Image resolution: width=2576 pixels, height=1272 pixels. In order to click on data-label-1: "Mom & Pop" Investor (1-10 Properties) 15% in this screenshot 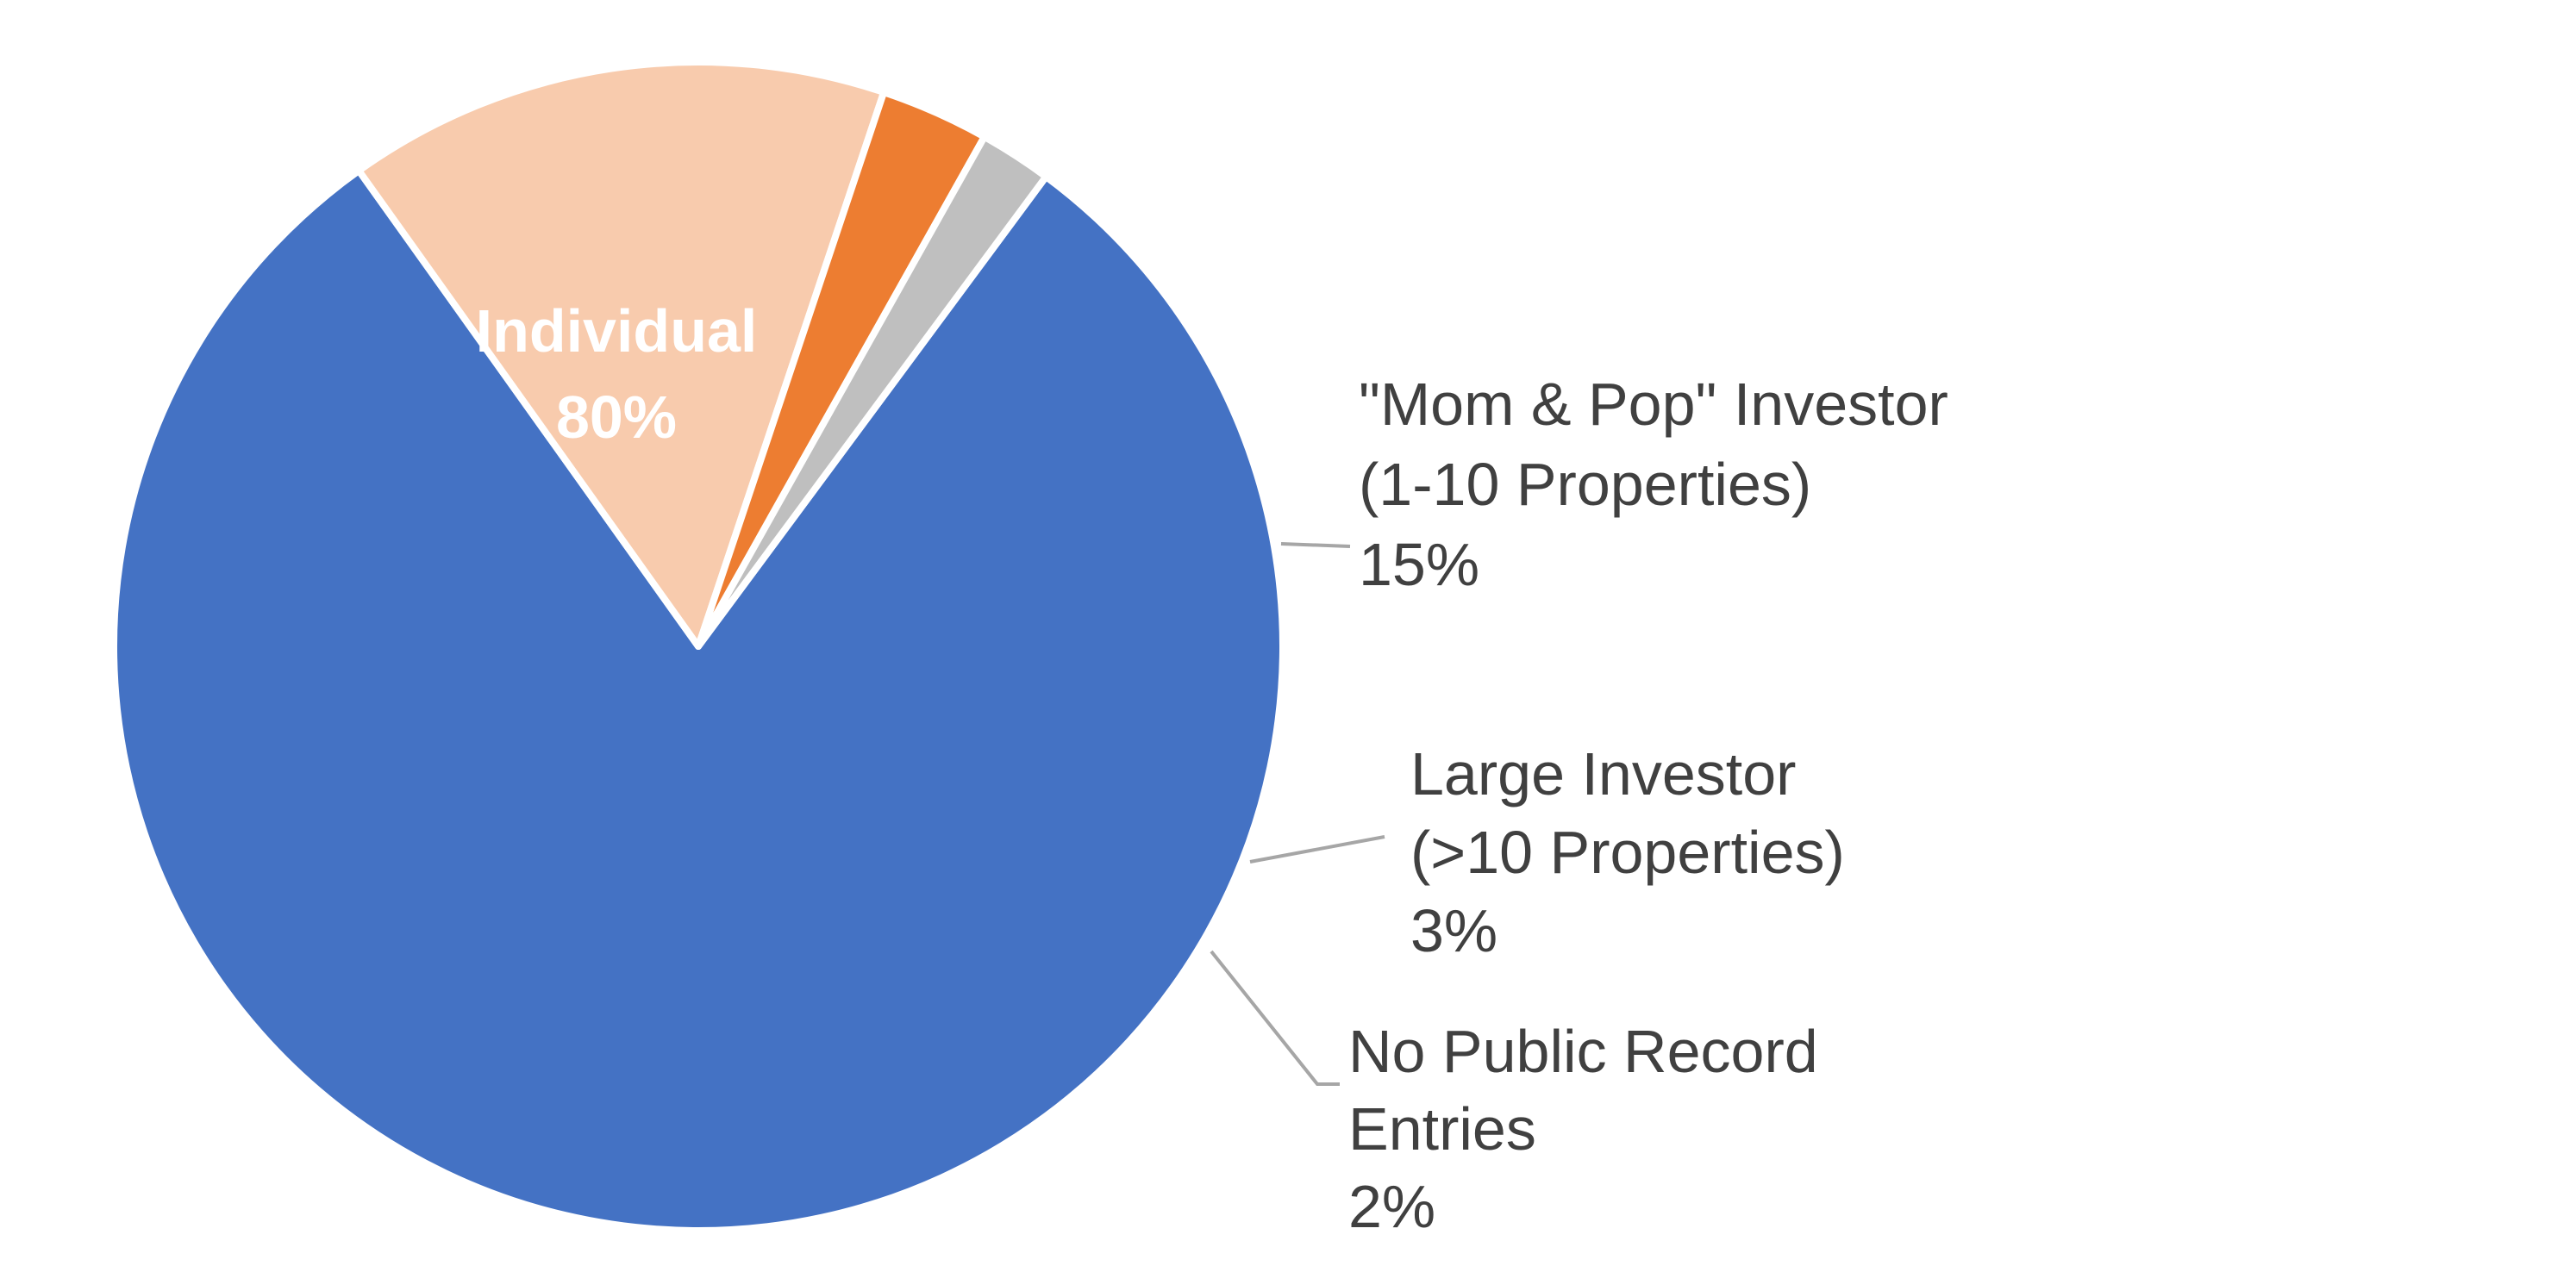, I will do `click(1653, 485)`.